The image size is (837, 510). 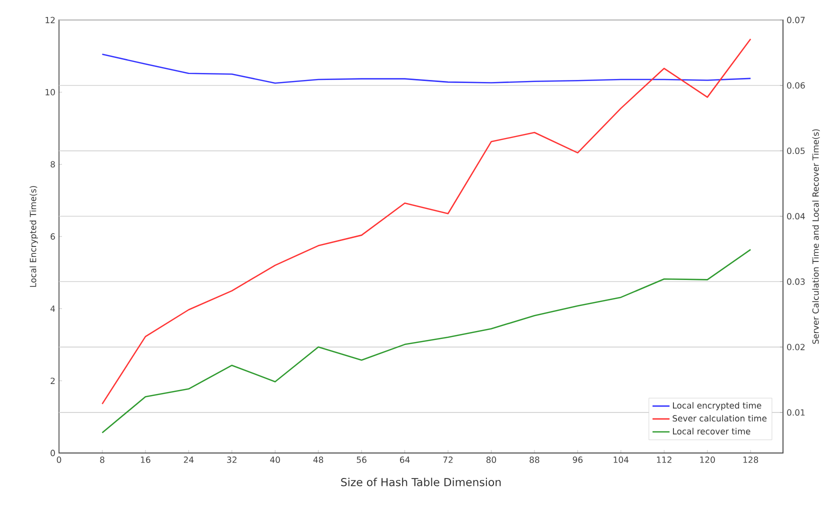 What do you see at coordinates (275, 459) in the screenshot?
I see `x-tick-label: 40` at bounding box center [275, 459].